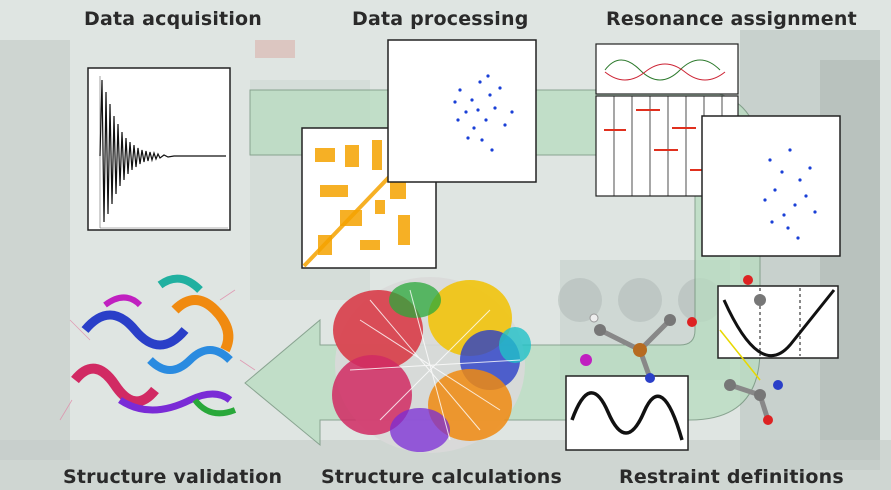 The height and width of the screenshot is (490, 891). I want to click on label-data-processing: Data processing, so click(440, 19).